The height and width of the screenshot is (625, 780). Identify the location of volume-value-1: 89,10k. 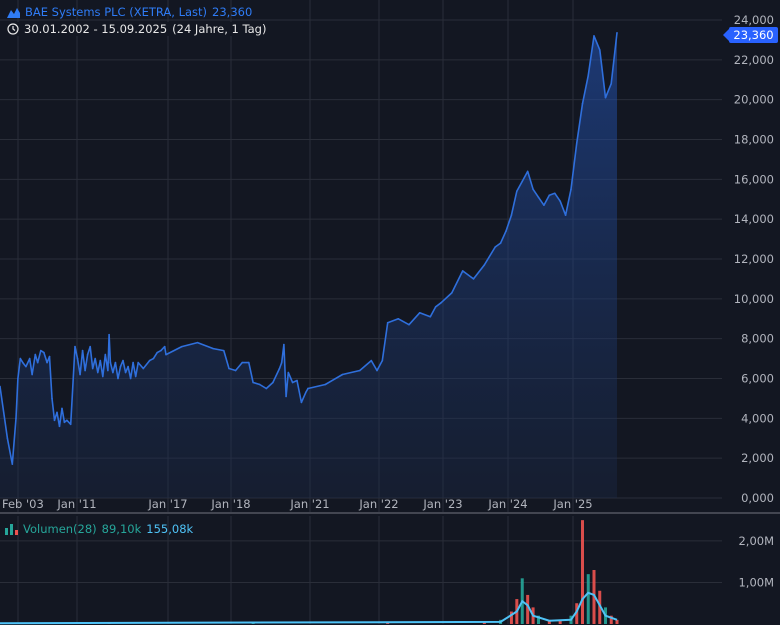
(121, 529).